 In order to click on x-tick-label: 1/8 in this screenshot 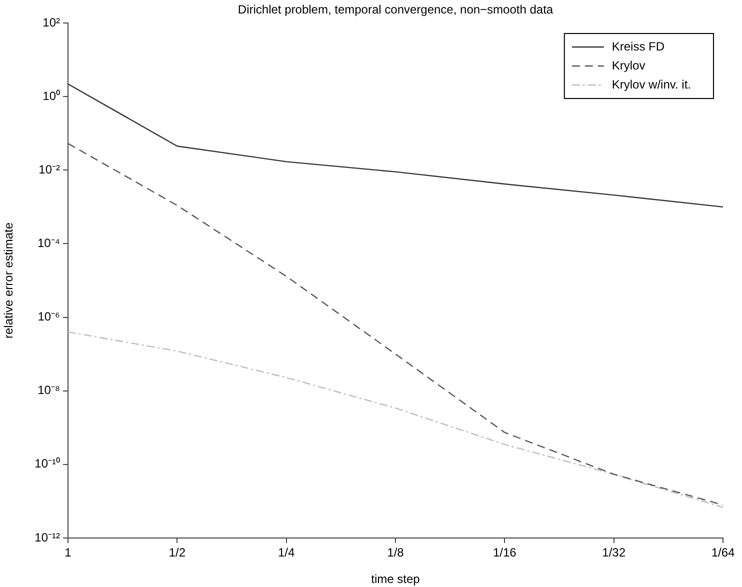, I will do `click(395, 553)`.